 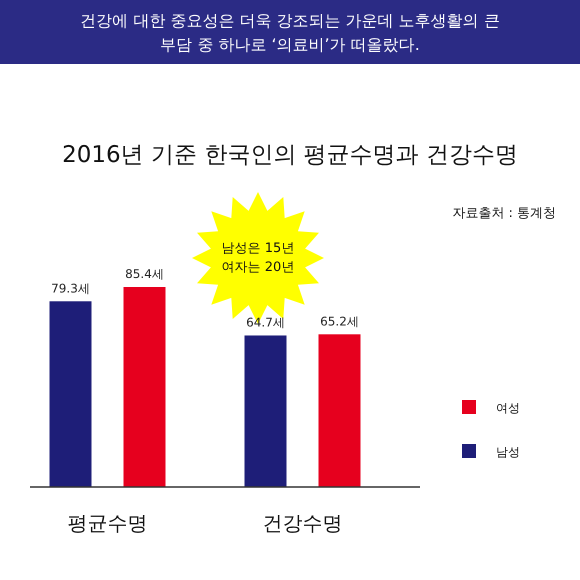 What do you see at coordinates (108, 523) in the screenshot?
I see `x-tick-label: 평균수명` at bounding box center [108, 523].